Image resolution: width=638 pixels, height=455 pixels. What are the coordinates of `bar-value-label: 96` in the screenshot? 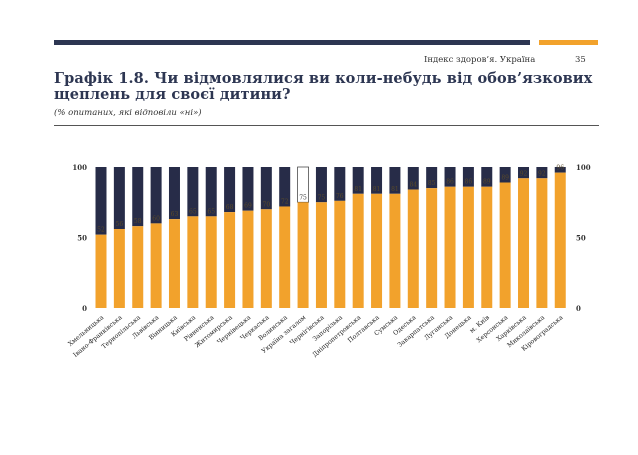 It's located at (560, 168).